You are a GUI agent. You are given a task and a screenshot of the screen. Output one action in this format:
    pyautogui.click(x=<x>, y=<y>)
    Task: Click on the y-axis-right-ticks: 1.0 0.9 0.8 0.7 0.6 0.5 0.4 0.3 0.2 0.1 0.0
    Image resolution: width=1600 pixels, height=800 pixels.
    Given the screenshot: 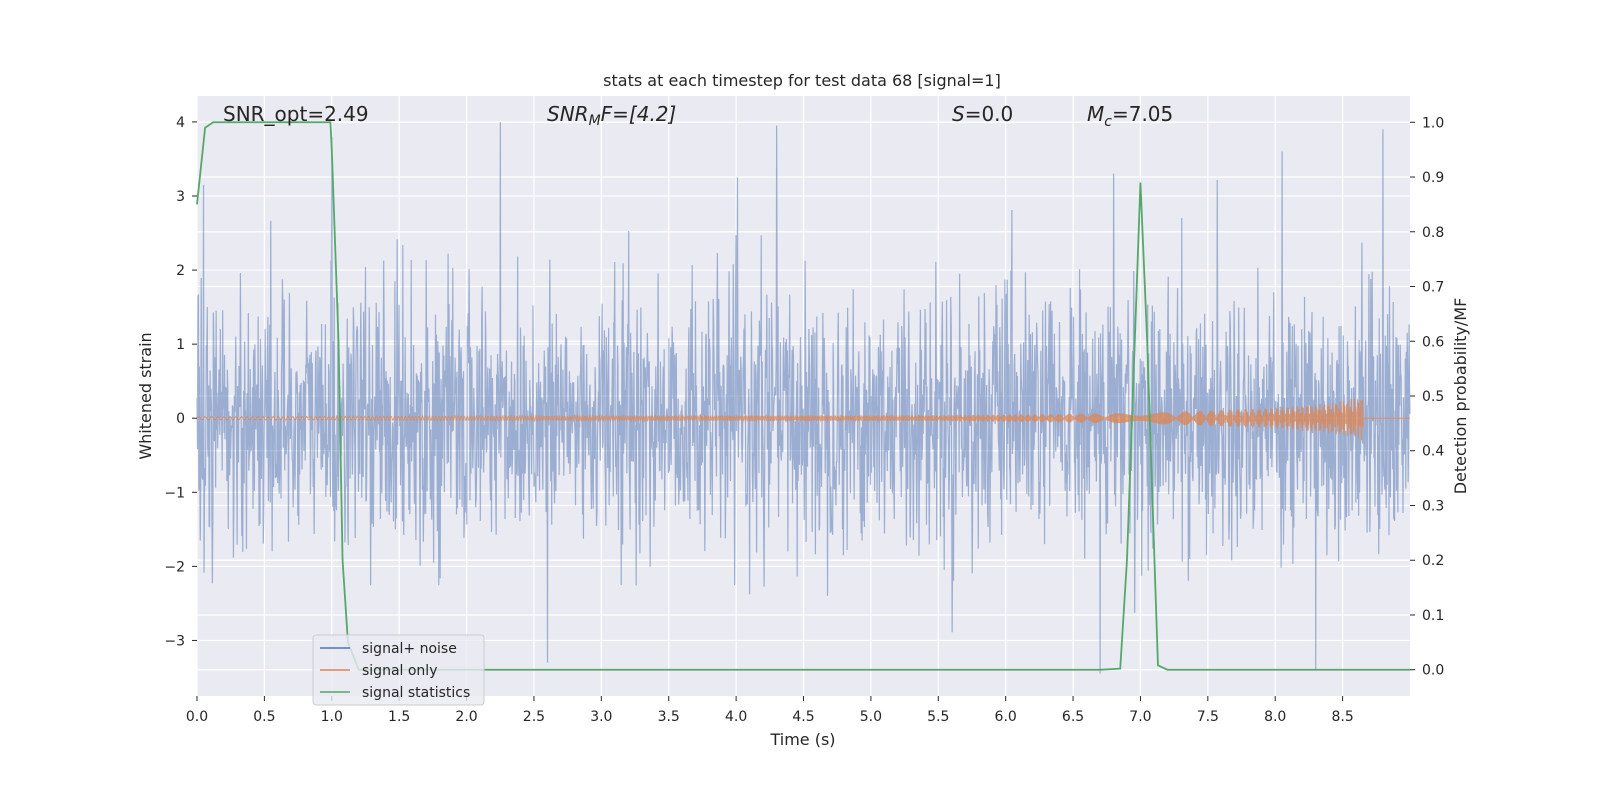 What is the action you would take?
    pyautogui.click(x=1427, y=397)
    